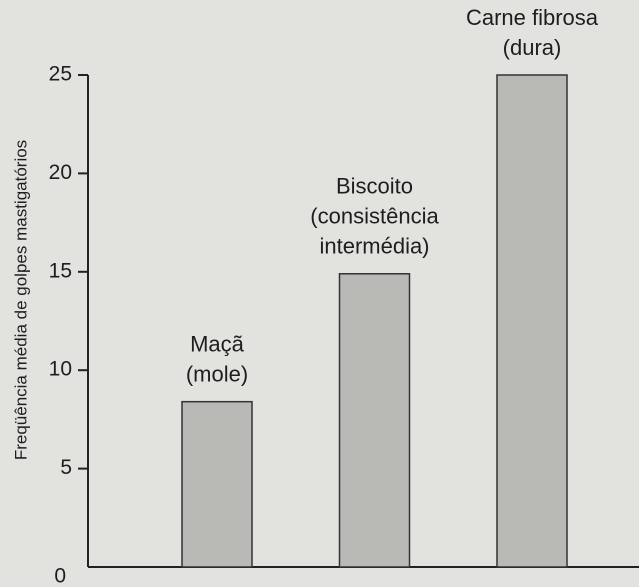 This screenshot has height=587, width=639. I want to click on category-label: (dura), so click(532, 47).